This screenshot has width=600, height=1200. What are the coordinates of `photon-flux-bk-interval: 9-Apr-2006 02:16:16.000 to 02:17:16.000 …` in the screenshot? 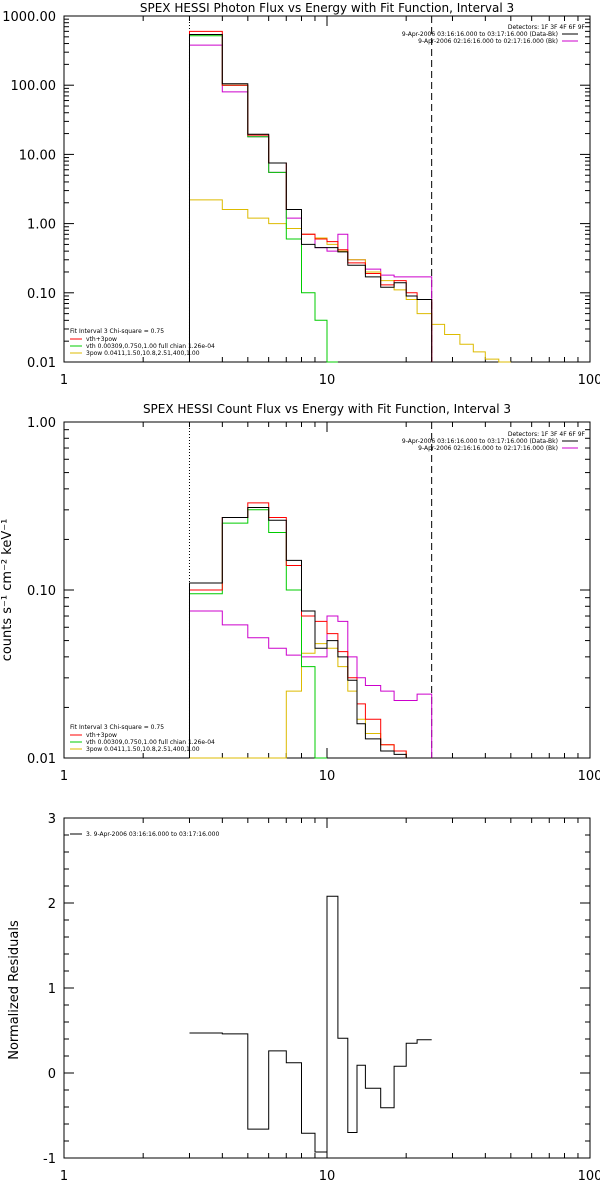 It's located at (488, 41).